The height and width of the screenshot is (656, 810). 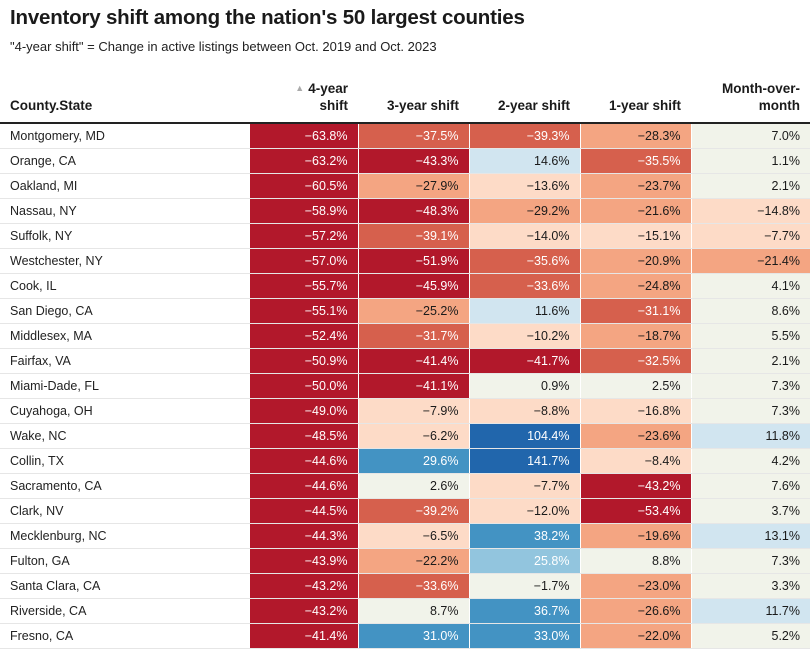 What do you see at coordinates (524, 186) in the screenshot?
I see `2-year-shift-cell: −13.6%` at bounding box center [524, 186].